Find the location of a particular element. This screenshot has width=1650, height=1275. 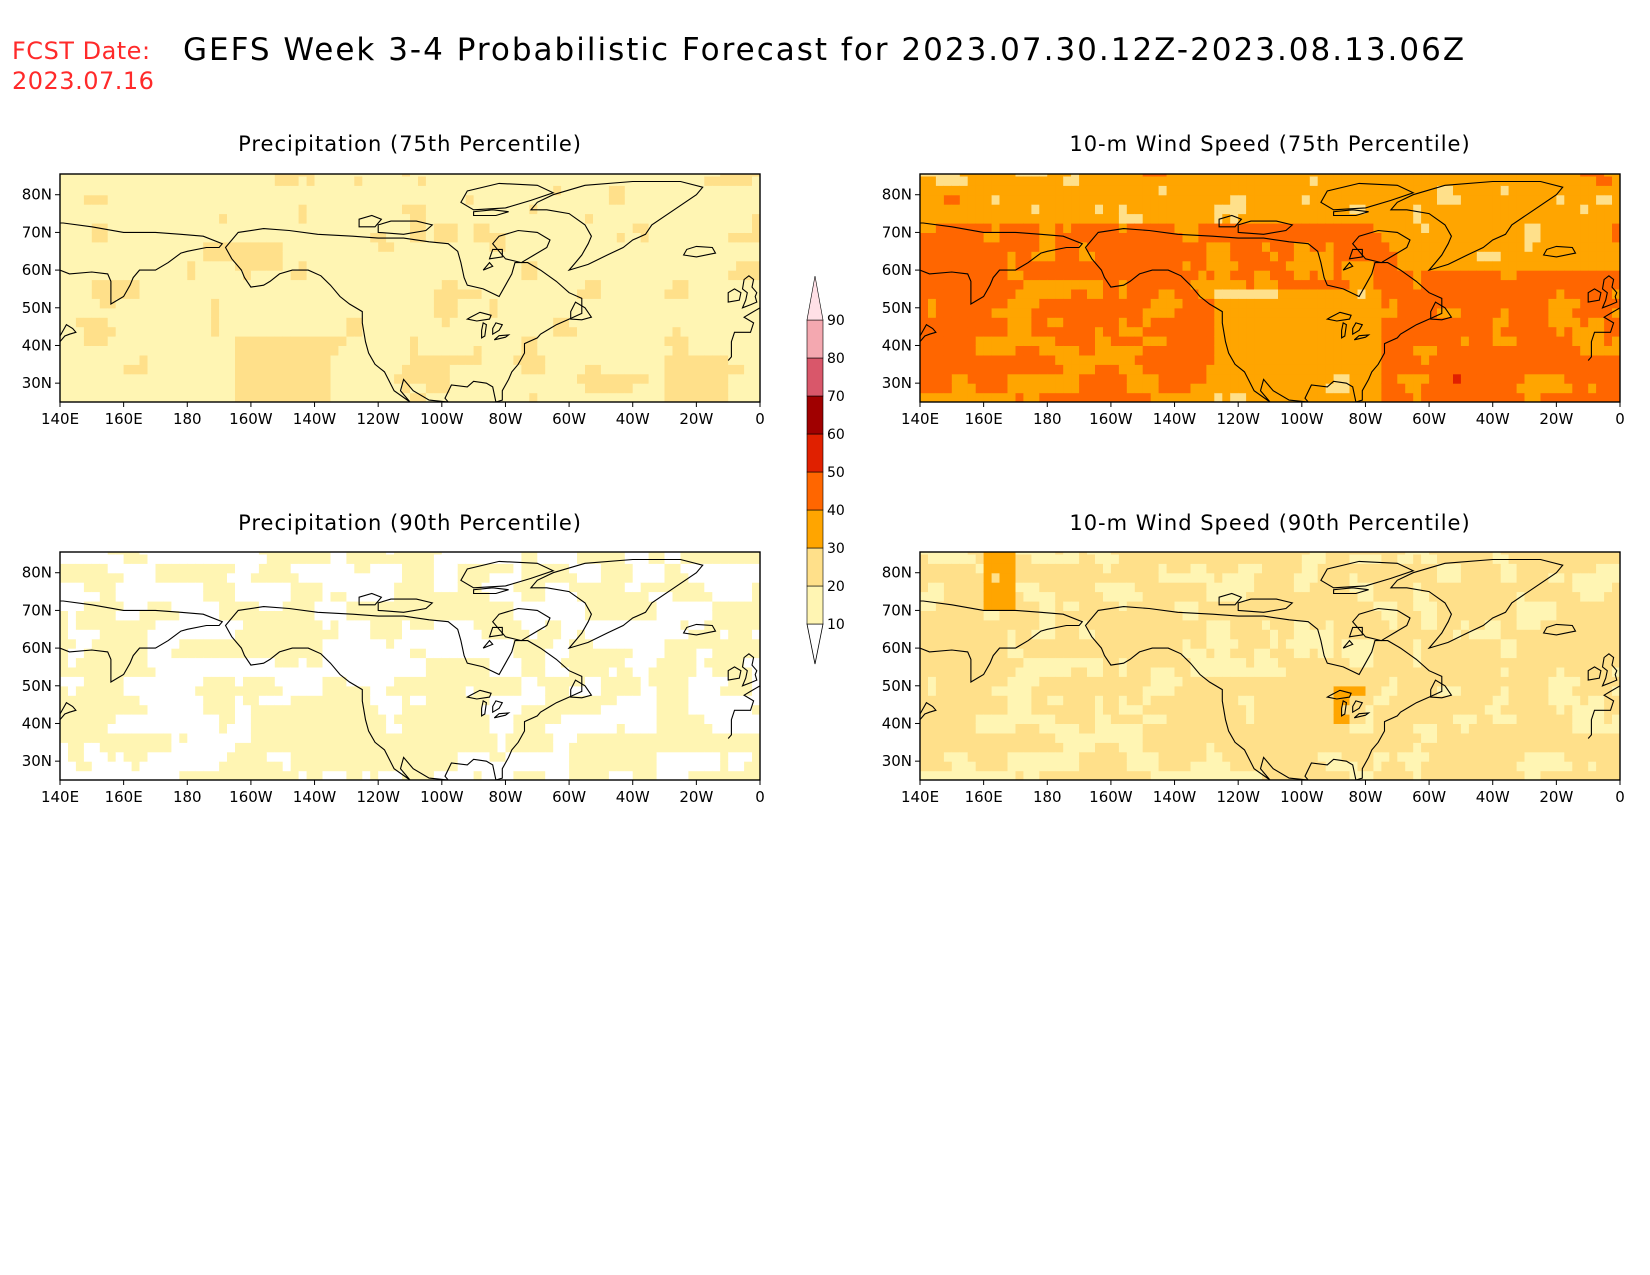

panel-title-wind-75: 10-m Wind Speed (75th Percentile) is located at coordinates (1270, 144).